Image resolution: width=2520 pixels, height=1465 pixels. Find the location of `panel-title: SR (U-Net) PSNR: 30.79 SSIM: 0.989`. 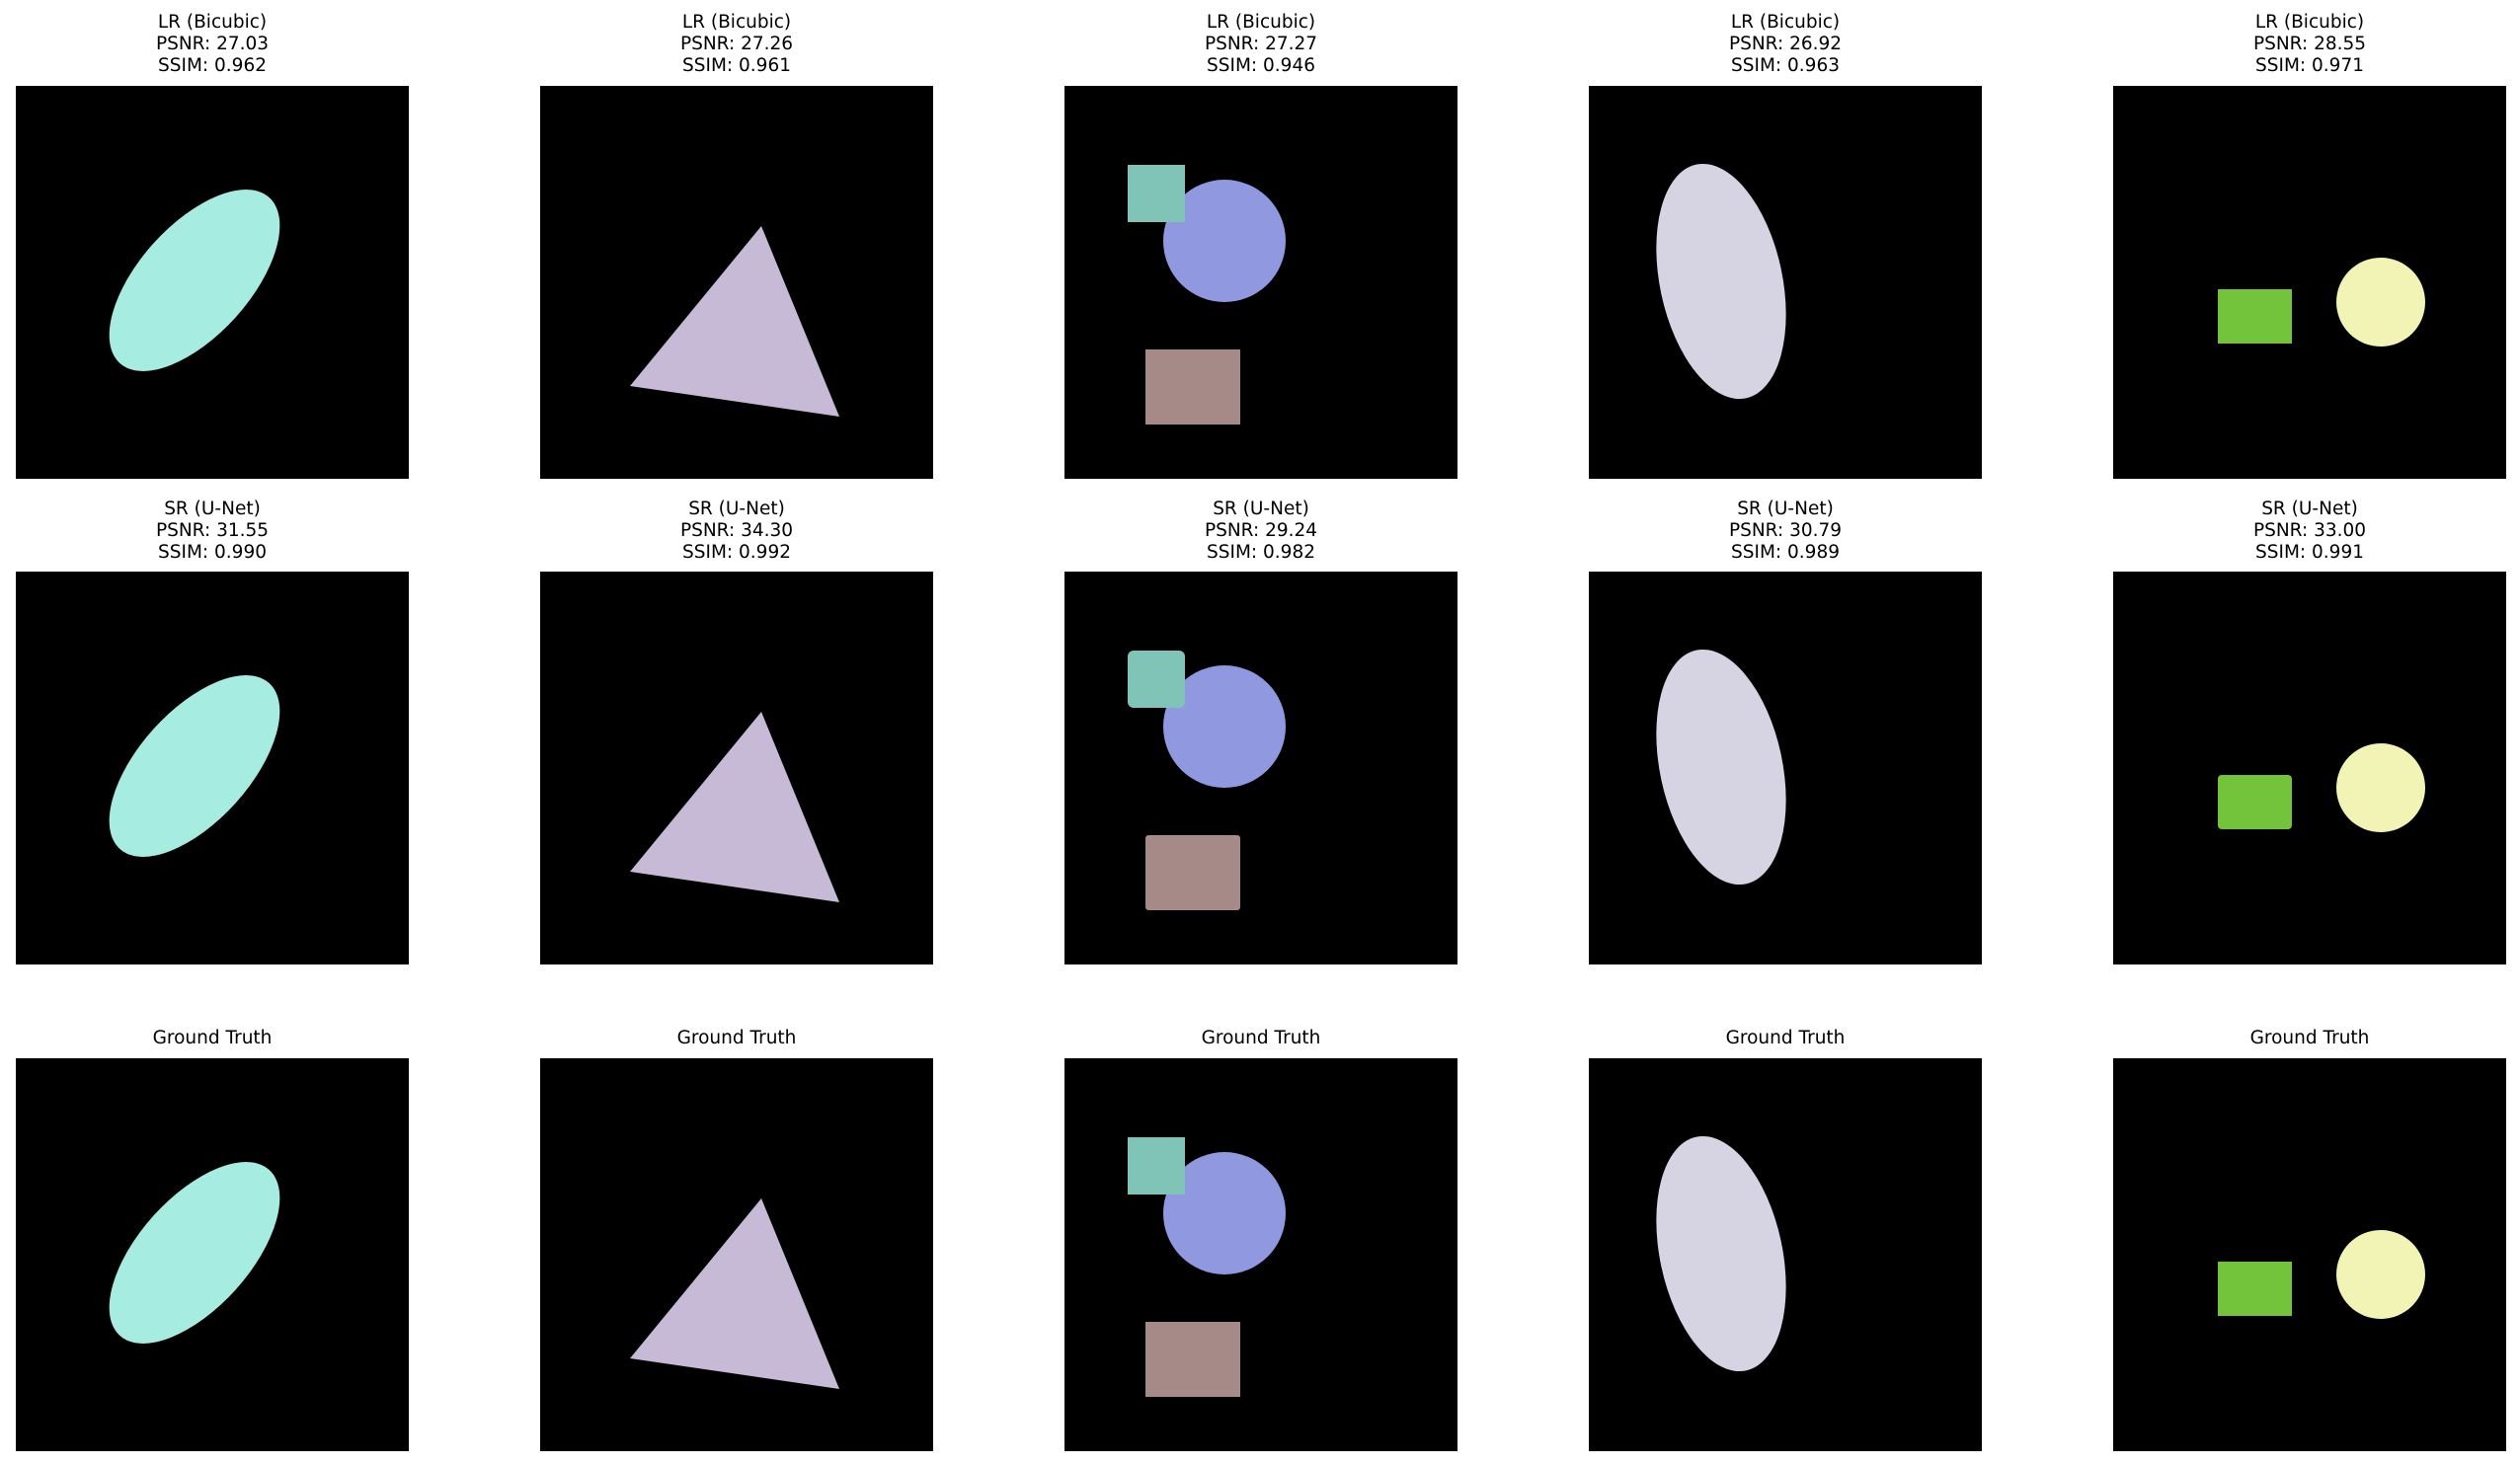

panel-title: SR (U-Net) PSNR: 30.79 SSIM: 0.989 is located at coordinates (1785, 531).